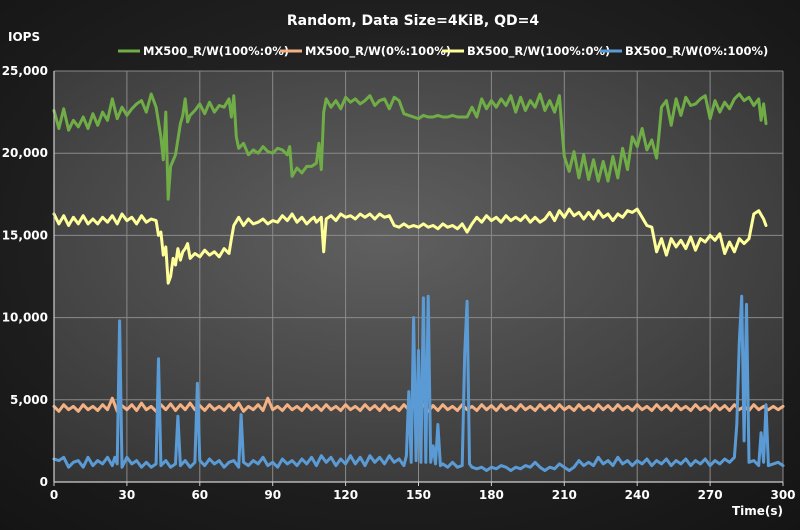  Describe the element at coordinates (24, 37) in the screenshot. I see `y-axis-label: IOPS` at that location.